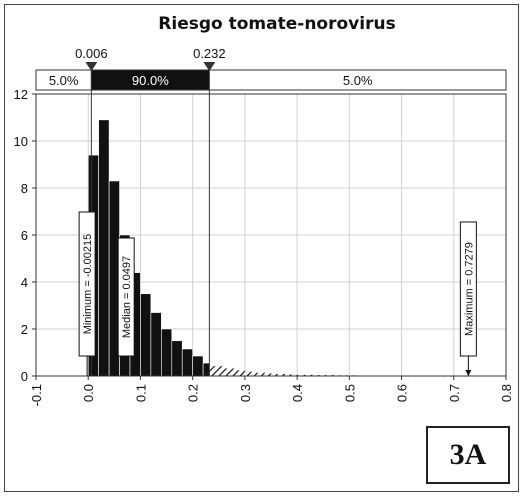 This screenshot has height=498, width=525. What do you see at coordinates (64, 80) in the screenshot?
I see `band-left-pct: 5.0%` at bounding box center [64, 80].